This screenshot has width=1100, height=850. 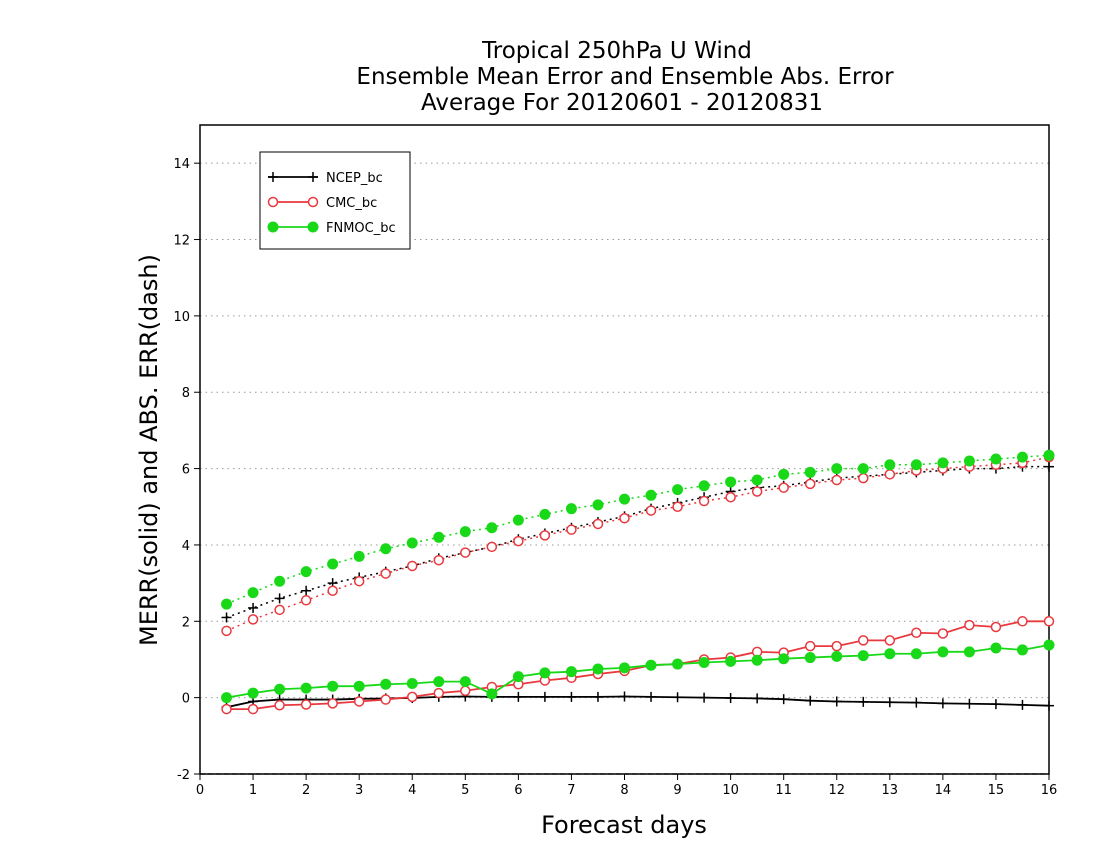 I want to click on x-axis-ticks: 0 1 2 3 4 5 6 7 8 9 10 11 12 13 14 15 16, so click(x=626, y=786).